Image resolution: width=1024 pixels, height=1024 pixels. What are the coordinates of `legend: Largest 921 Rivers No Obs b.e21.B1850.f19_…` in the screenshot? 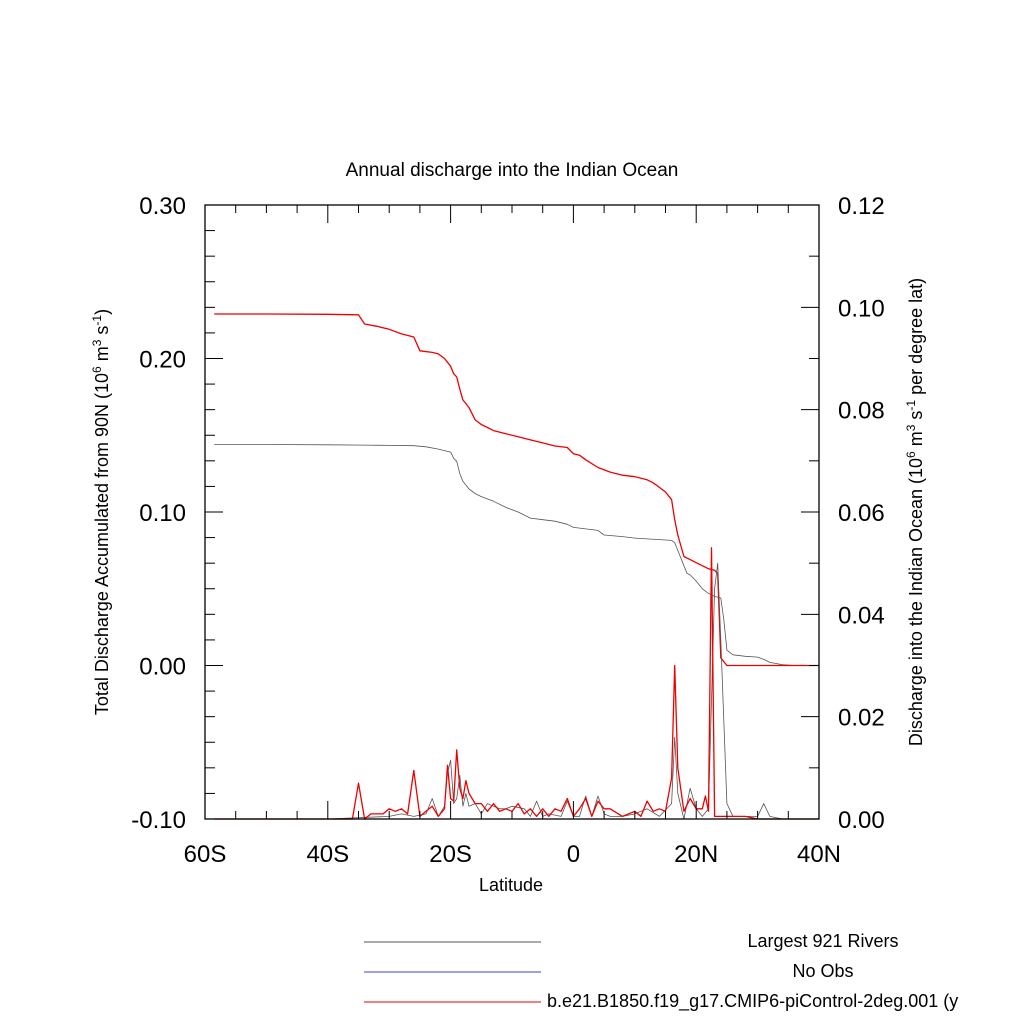 It's located at (661, 971).